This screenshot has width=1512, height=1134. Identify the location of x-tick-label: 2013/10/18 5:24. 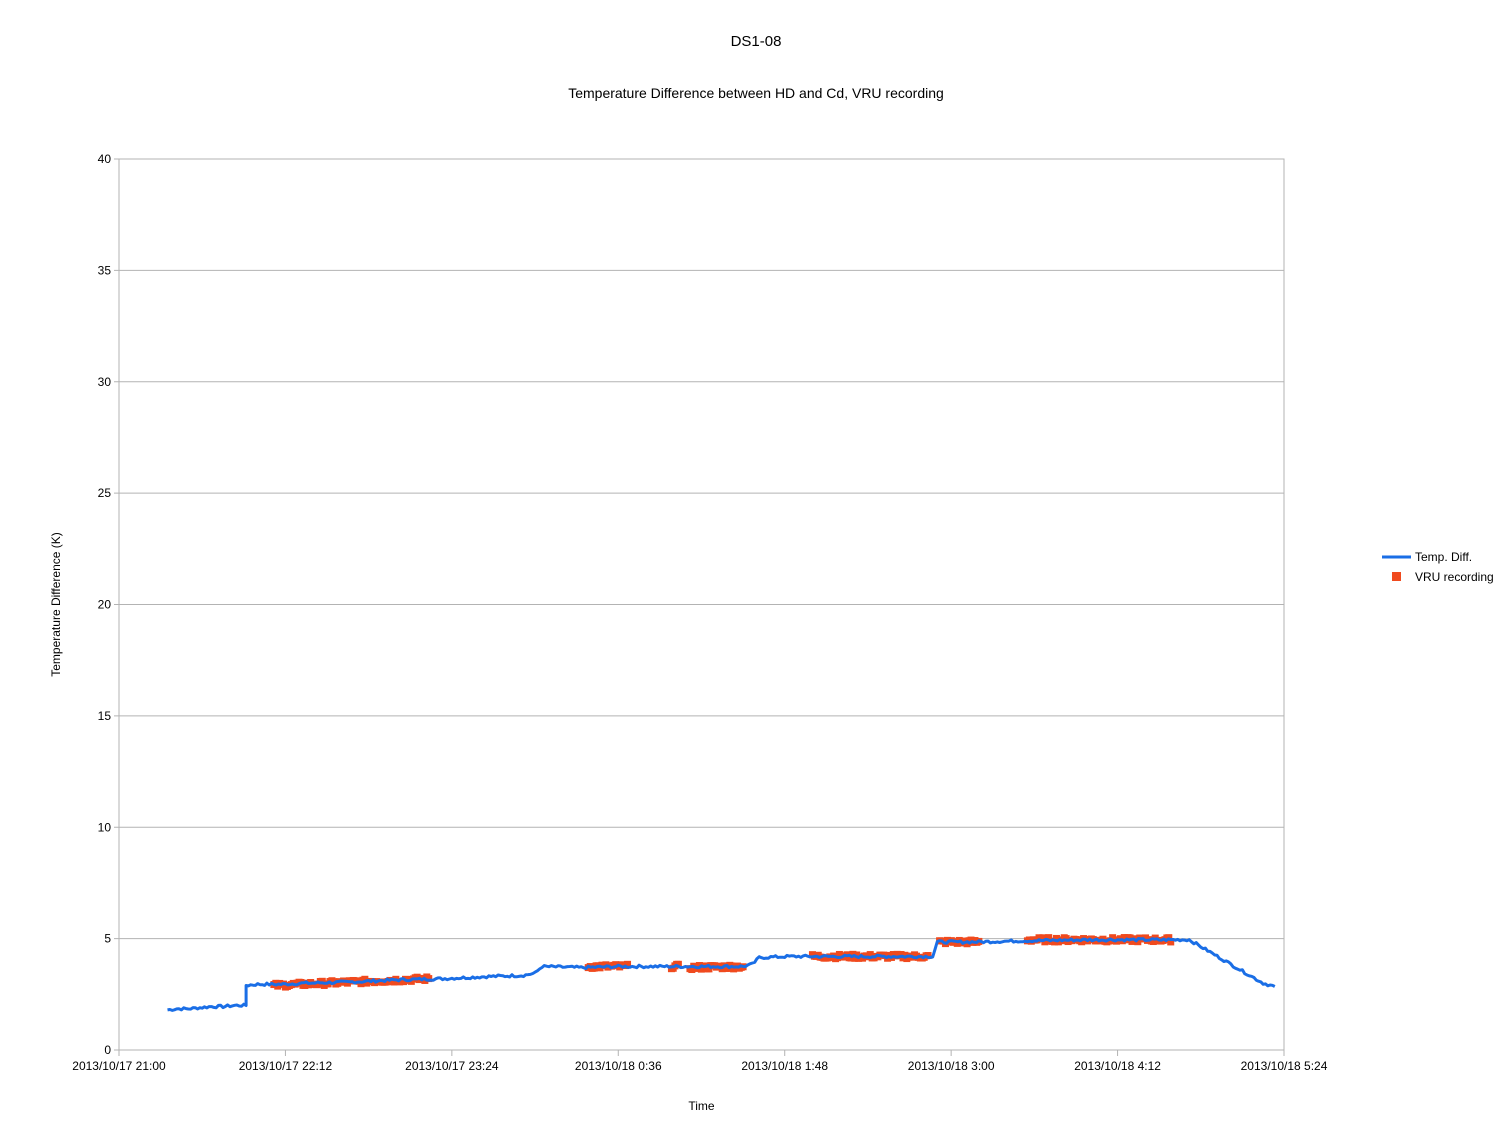
(1284, 1066).